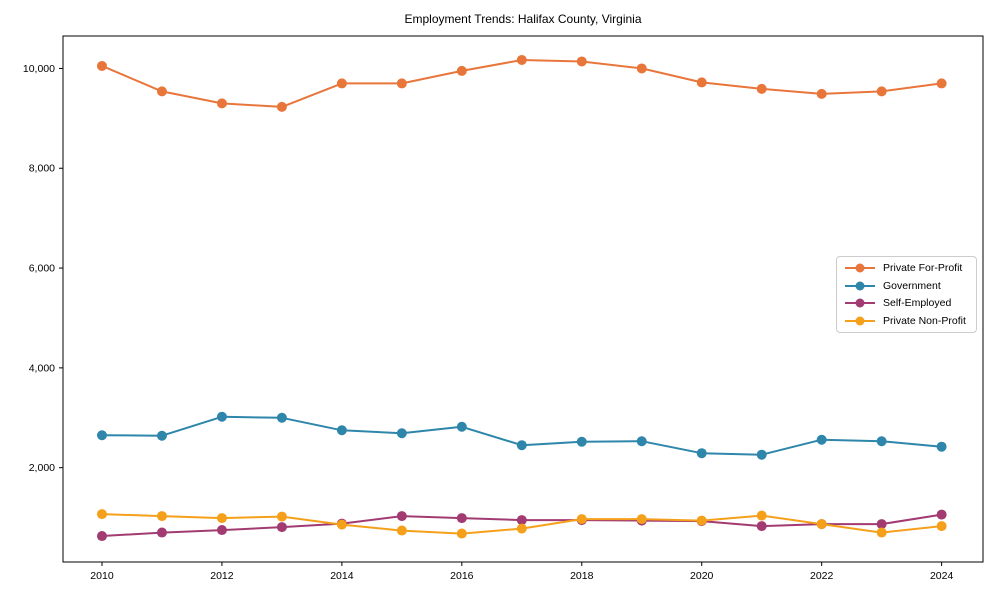  What do you see at coordinates (42, 368) in the screenshot?
I see `y-tick-label: 4,000` at bounding box center [42, 368].